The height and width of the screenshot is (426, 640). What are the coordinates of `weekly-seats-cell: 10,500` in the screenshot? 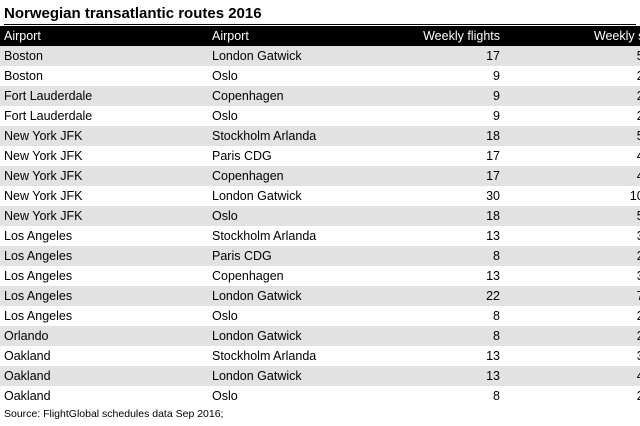 It's located at (572, 196).